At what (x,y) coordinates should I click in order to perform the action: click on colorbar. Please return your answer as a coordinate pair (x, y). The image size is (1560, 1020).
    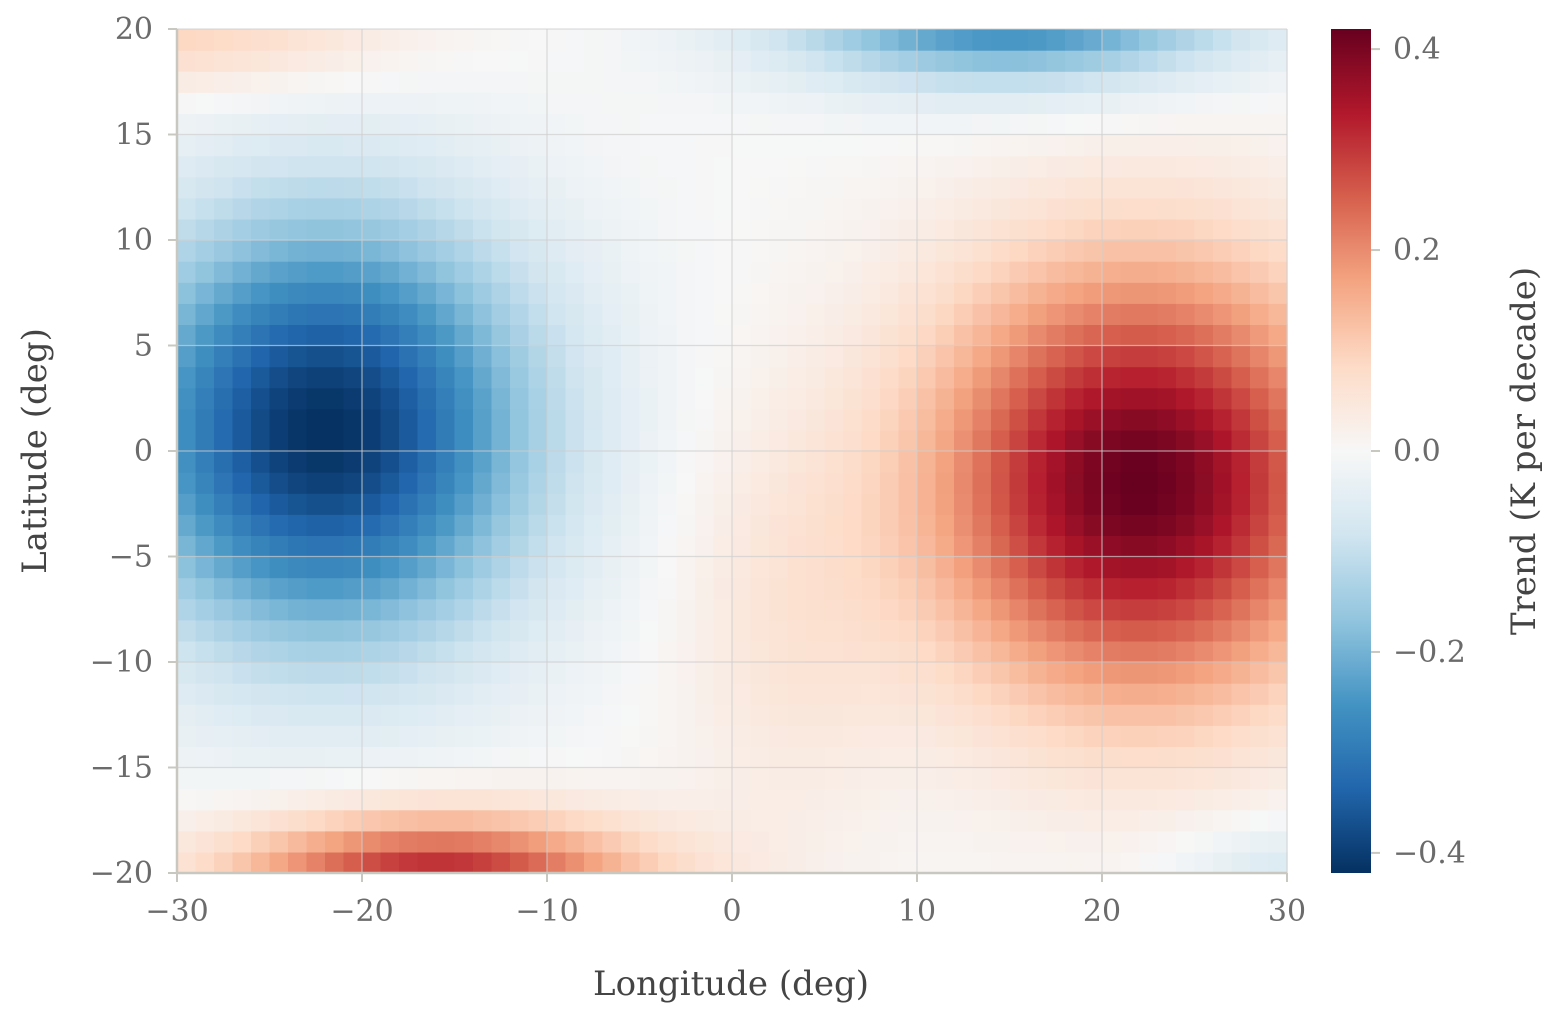
    Looking at the image, I should click on (1351, 451).